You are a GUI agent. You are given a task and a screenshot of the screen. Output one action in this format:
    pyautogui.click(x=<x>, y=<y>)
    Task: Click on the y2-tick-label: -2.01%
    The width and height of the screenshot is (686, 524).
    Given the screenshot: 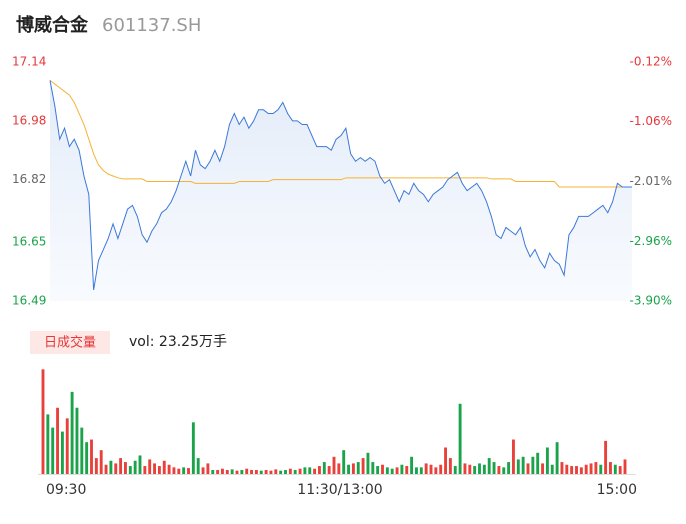 What is the action you would take?
    pyautogui.click(x=651, y=181)
    